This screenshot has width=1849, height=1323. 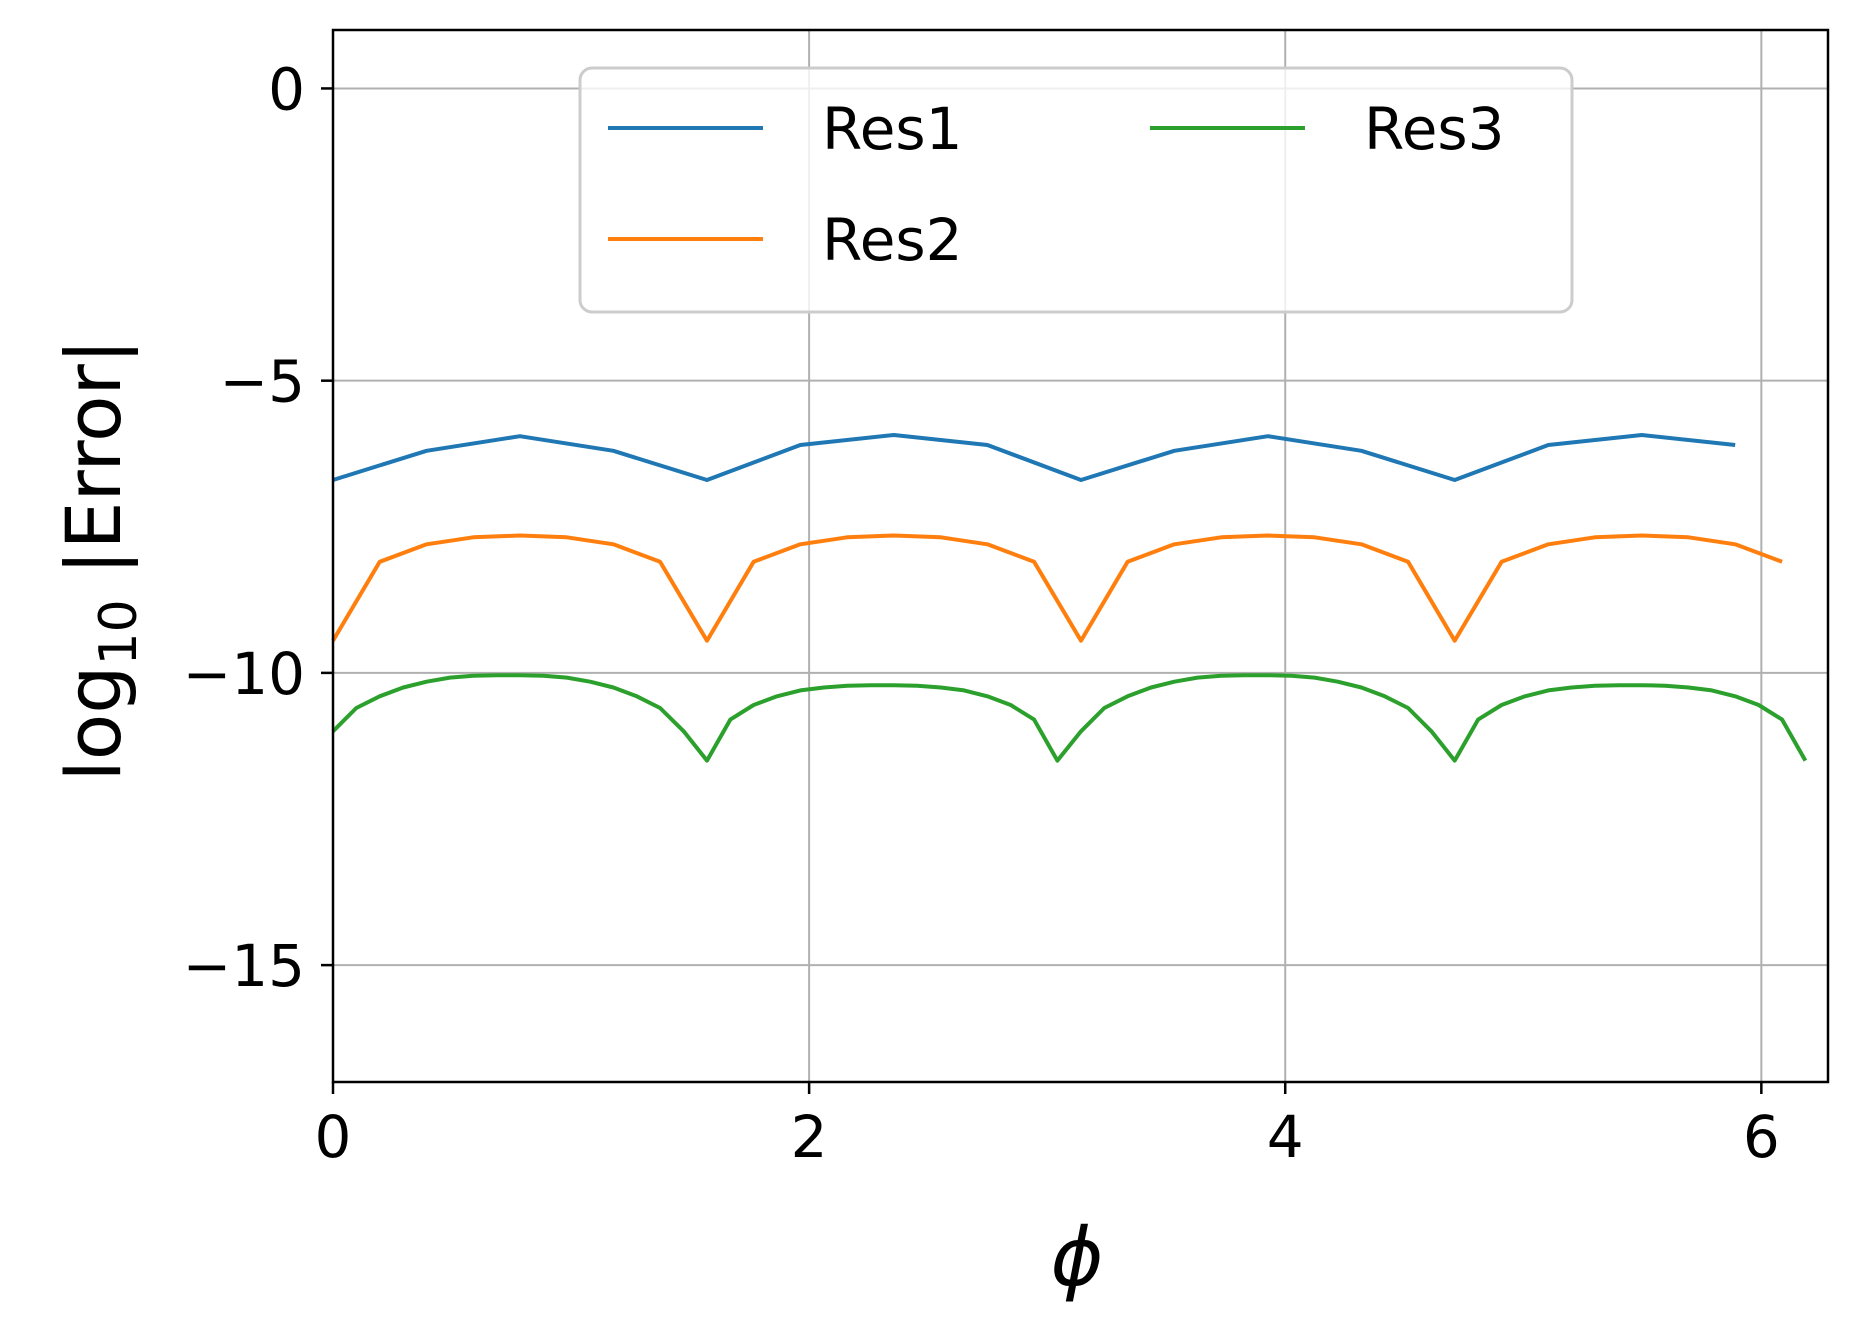 I want to click on x-tick-label: 0, so click(x=333, y=1137).